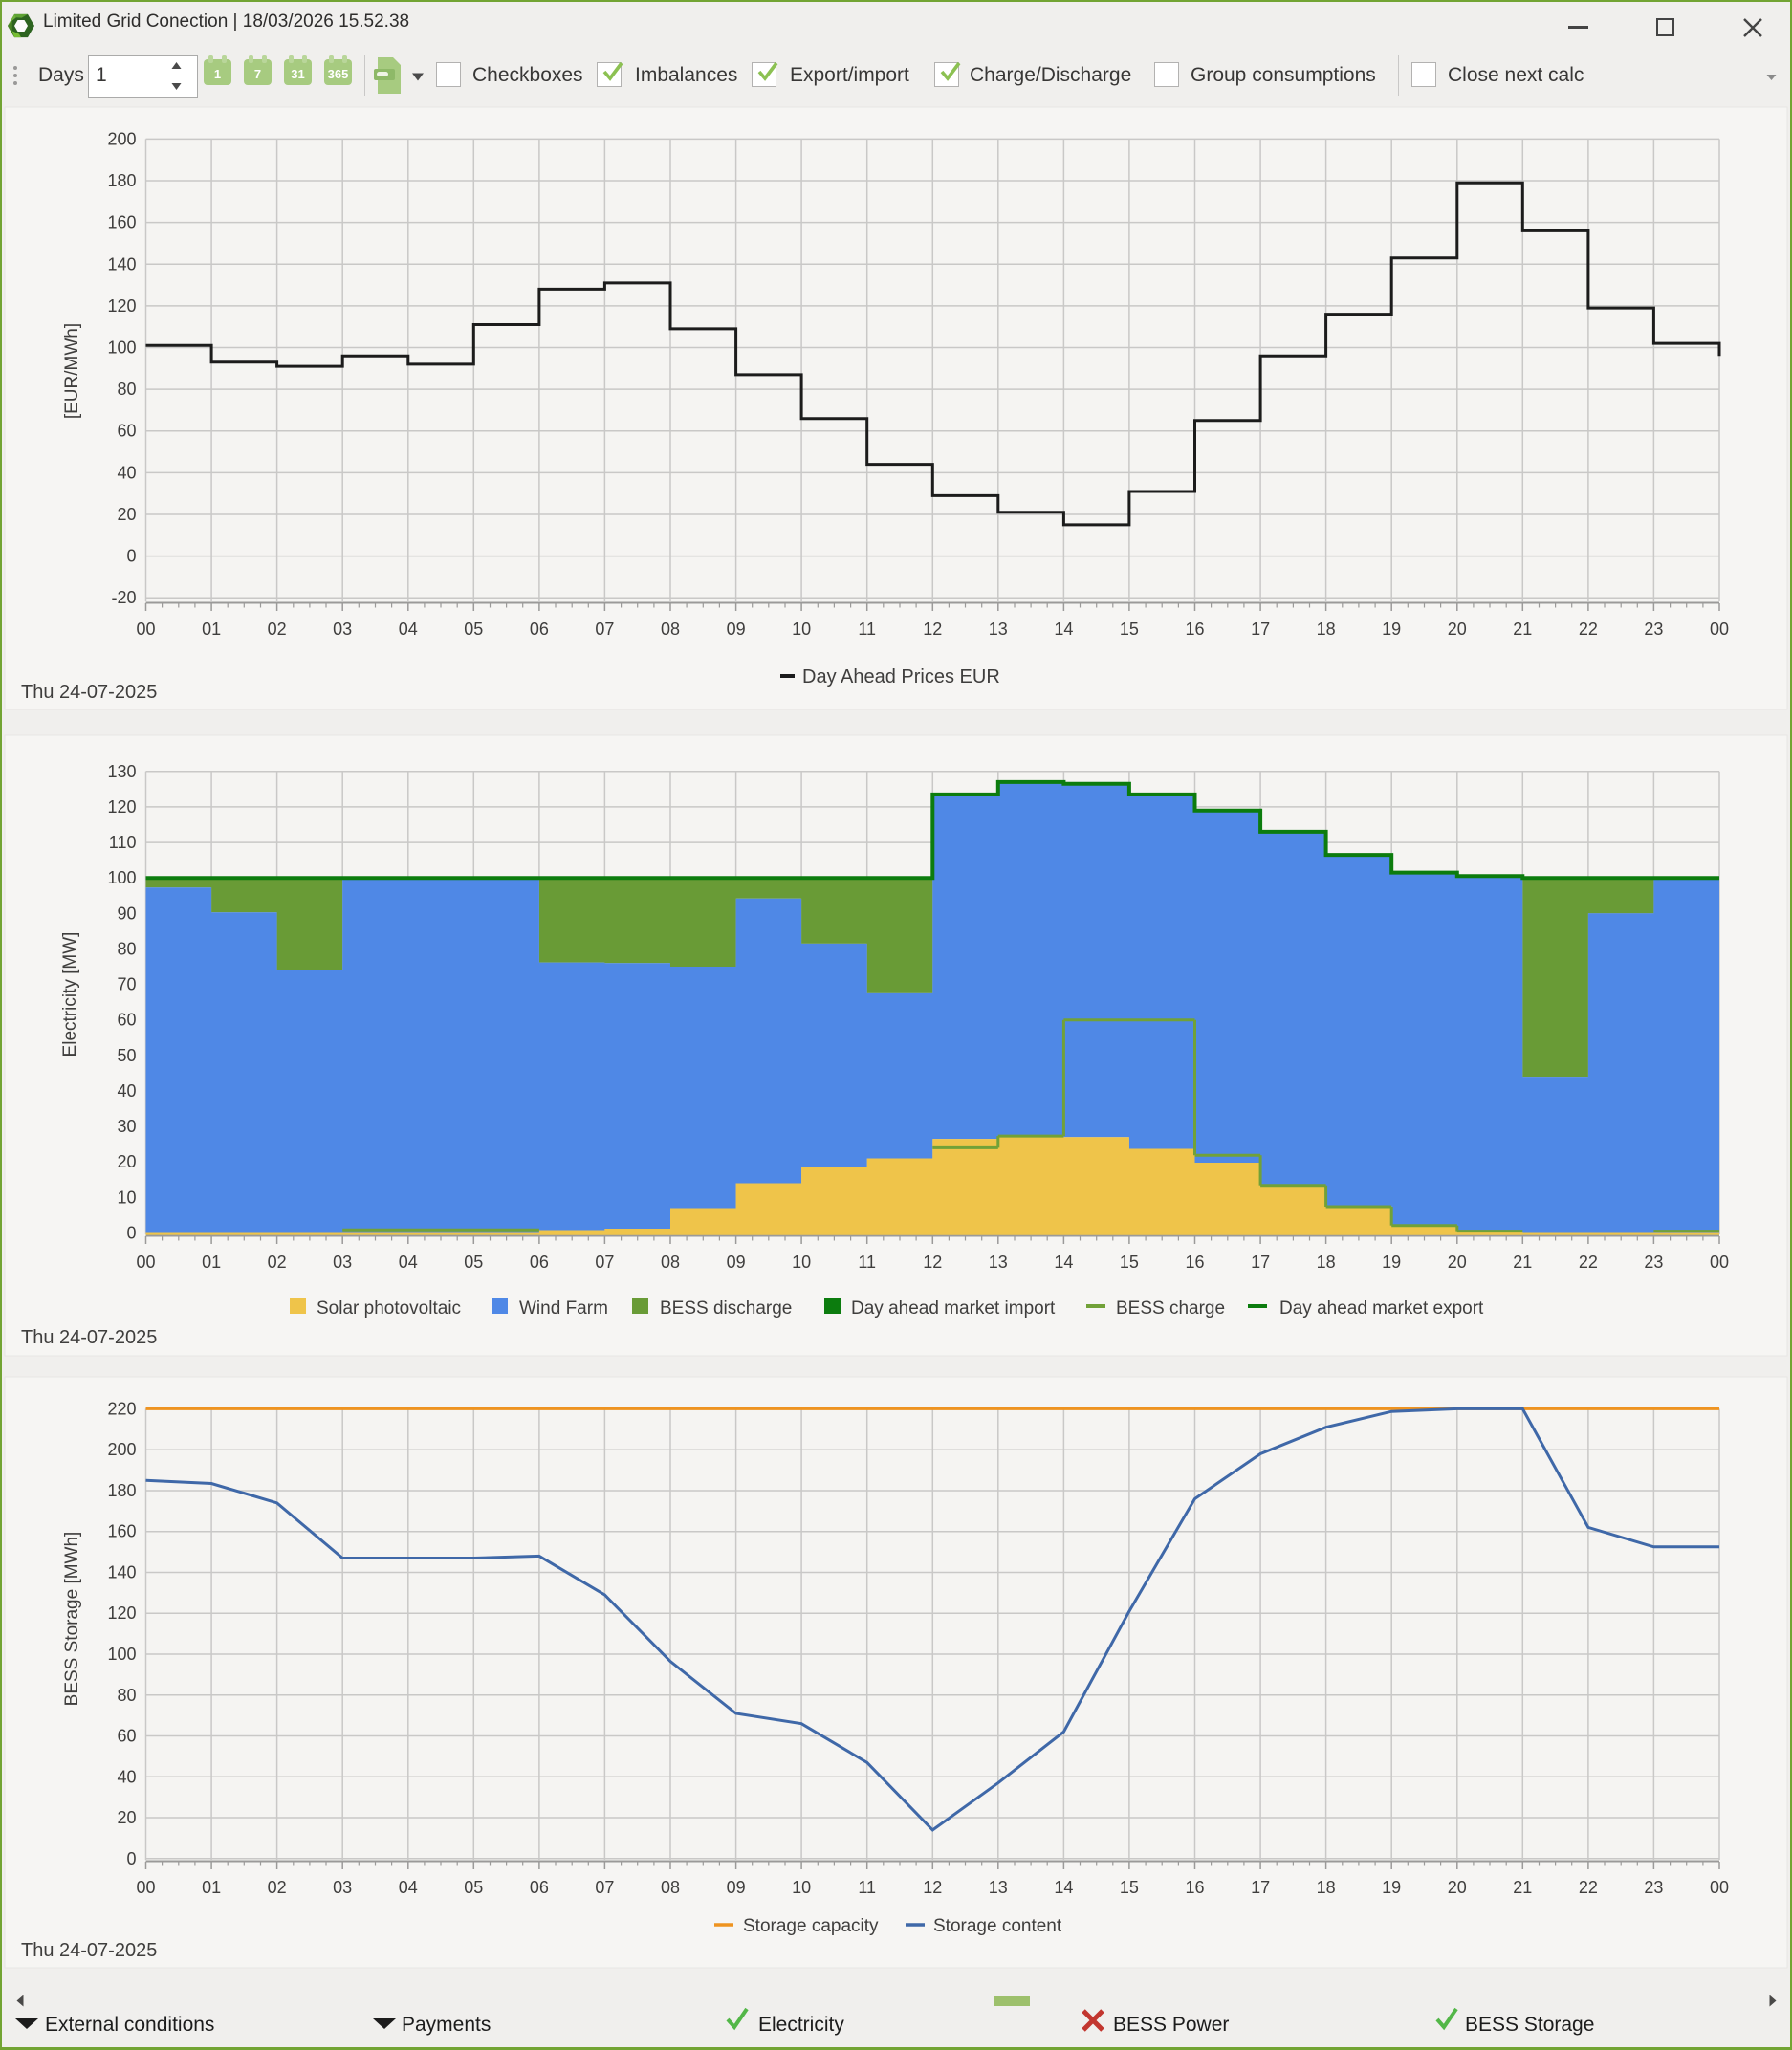 This screenshot has width=1792, height=2050. I want to click on svg-text: Day ahead market export, so click(1381, 1308).